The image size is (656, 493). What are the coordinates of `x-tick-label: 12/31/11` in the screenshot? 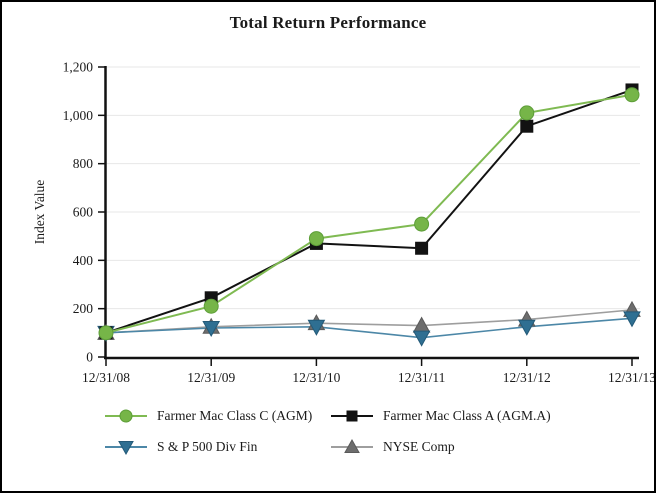 It's located at (422, 377).